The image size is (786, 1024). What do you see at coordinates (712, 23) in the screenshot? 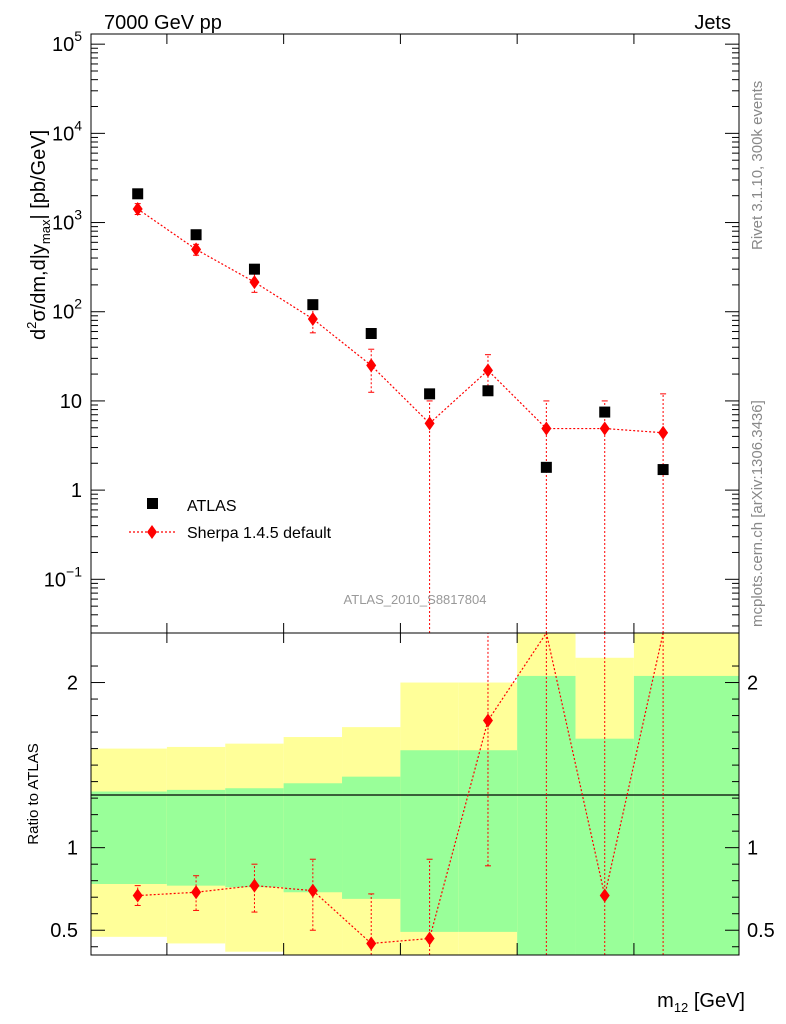
I see `header-process-label: Jets` at bounding box center [712, 23].